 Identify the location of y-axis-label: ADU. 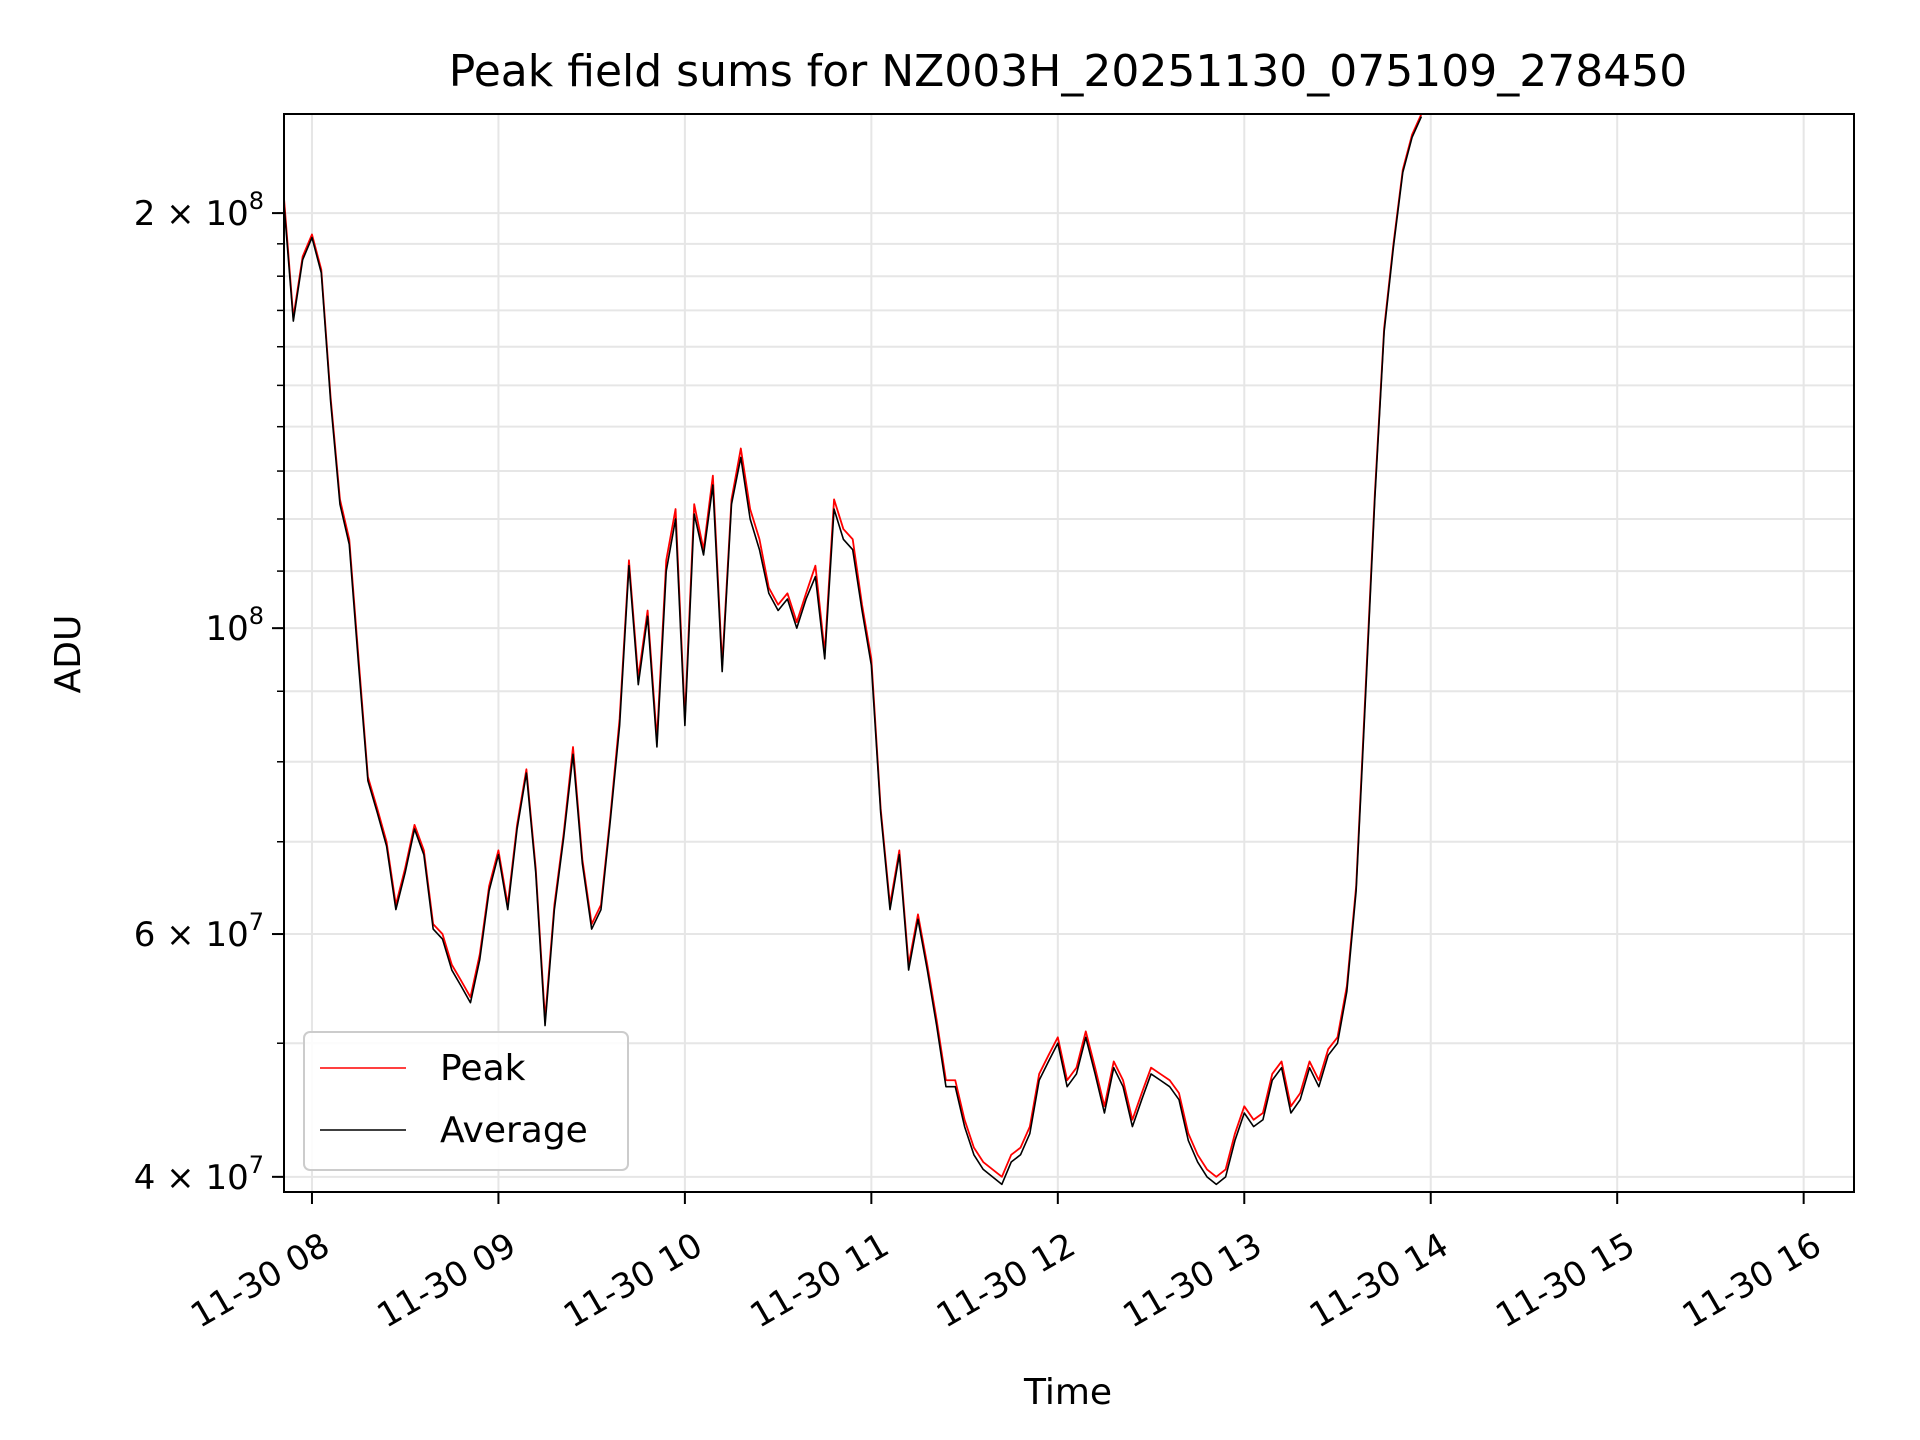
(68, 654).